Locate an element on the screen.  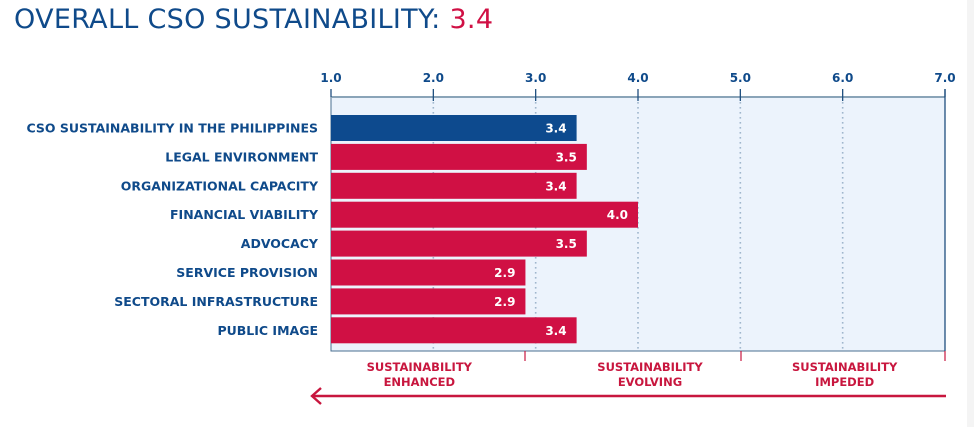
zone-label-line2: ENHANCED is located at coordinates (419, 382).